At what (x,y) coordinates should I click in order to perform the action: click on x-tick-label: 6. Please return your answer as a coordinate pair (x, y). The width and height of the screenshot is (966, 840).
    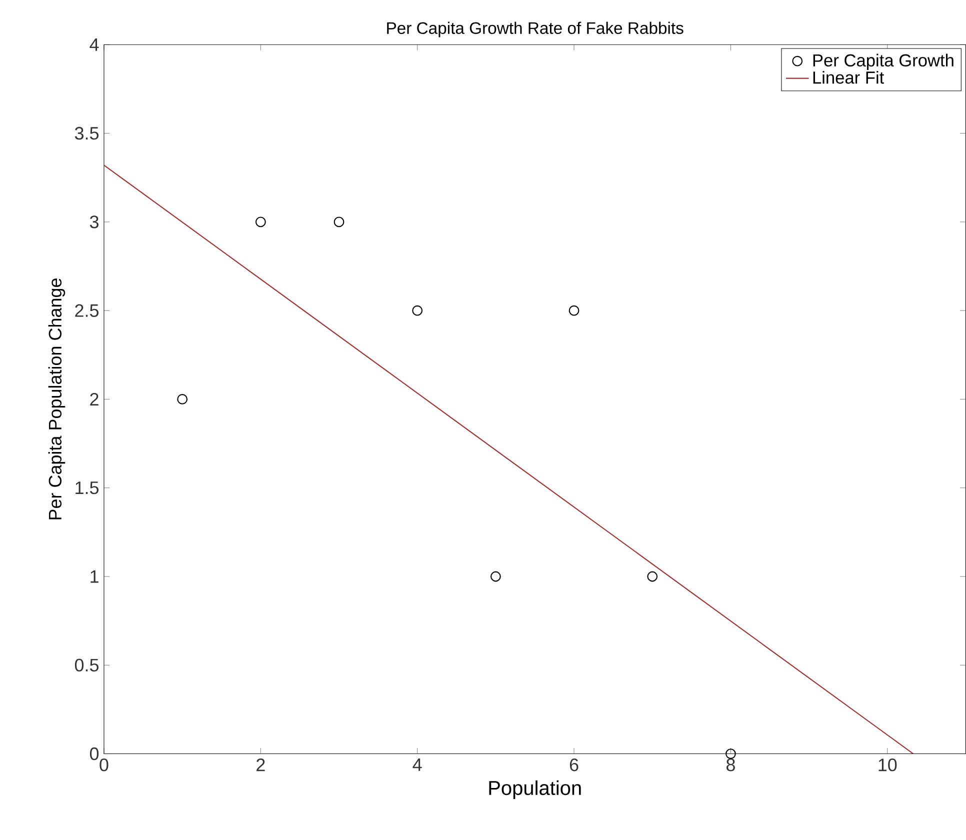
    Looking at the image, I should click on (574, 765).